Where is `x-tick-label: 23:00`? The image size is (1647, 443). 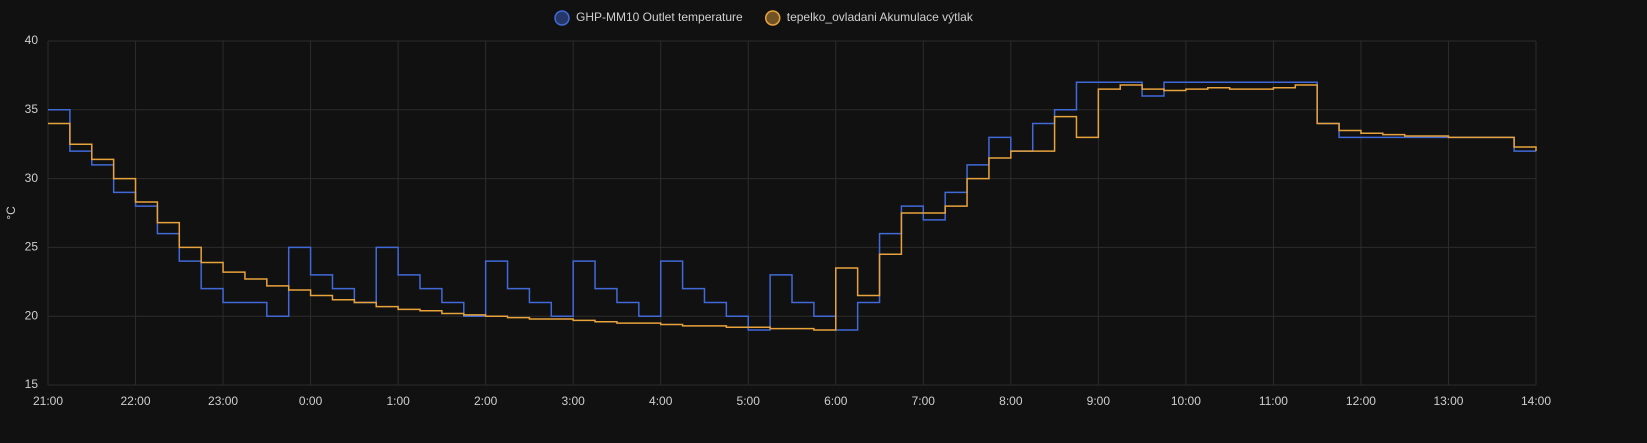 x-tick-label: 23:00 is located at coordinates (223, 401).